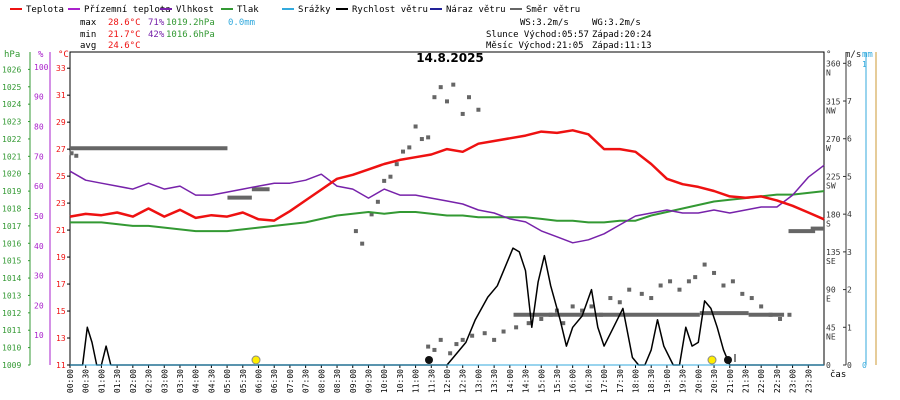 This screenshot has width=900, height=400. Describe the element at coordinates (698, 381) in the screenshot. I see `tick-x: 20:00` at that location.